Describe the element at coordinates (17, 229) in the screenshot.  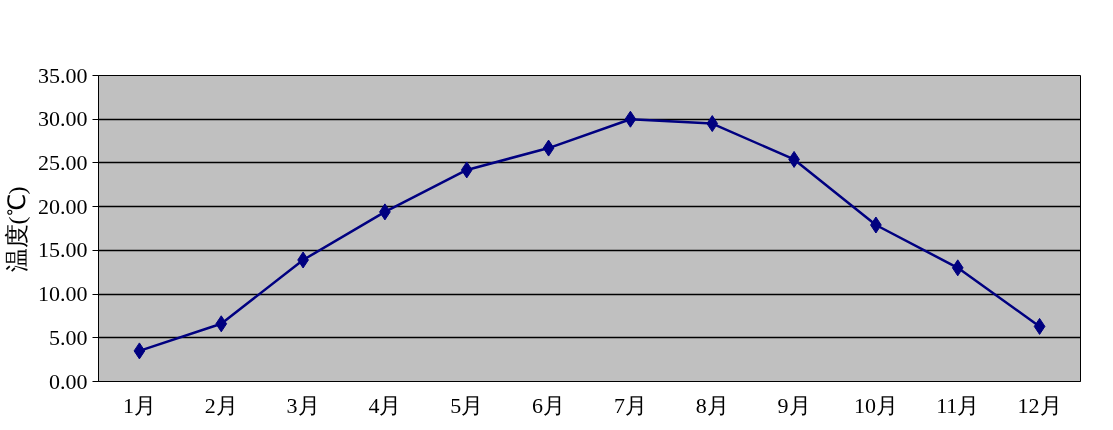
I see `y-axis-title: 温度(℃)` at that location.